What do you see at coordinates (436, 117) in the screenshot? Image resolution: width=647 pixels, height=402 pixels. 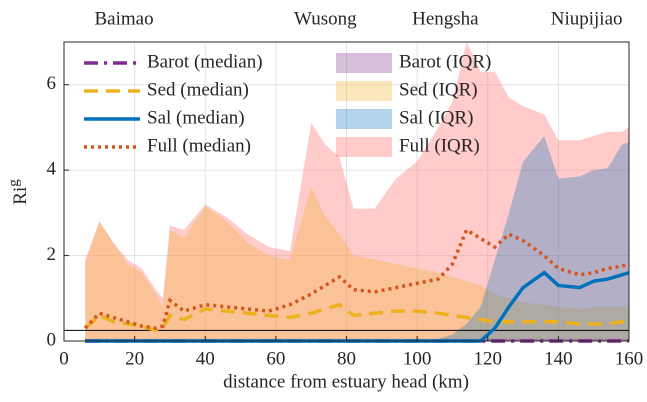 I see `legend-label: Sal (IQR)` at bounding box center [436, 117].